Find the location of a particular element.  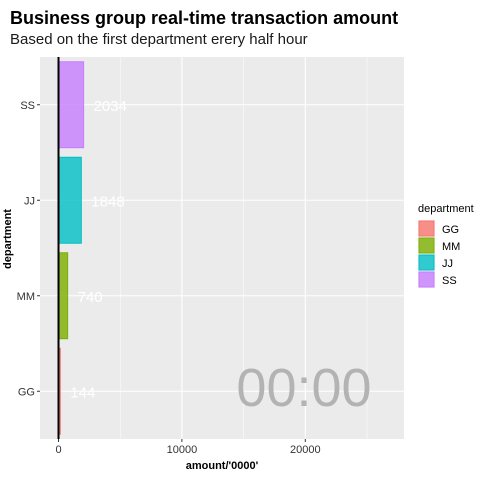

legend-label-ss: SS is located at coordinates (449, 281).